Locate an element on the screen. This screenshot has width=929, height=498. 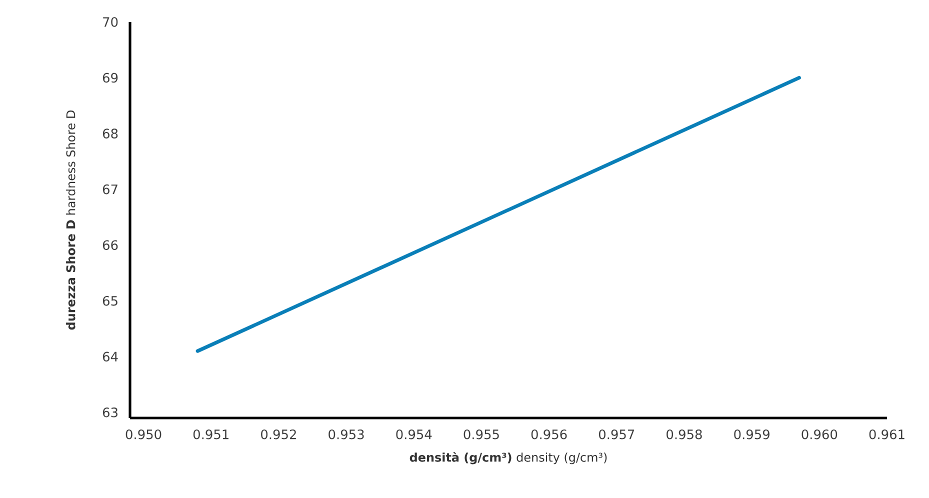
x-tick-label: 0.954 is located at coordinates (414, 434).